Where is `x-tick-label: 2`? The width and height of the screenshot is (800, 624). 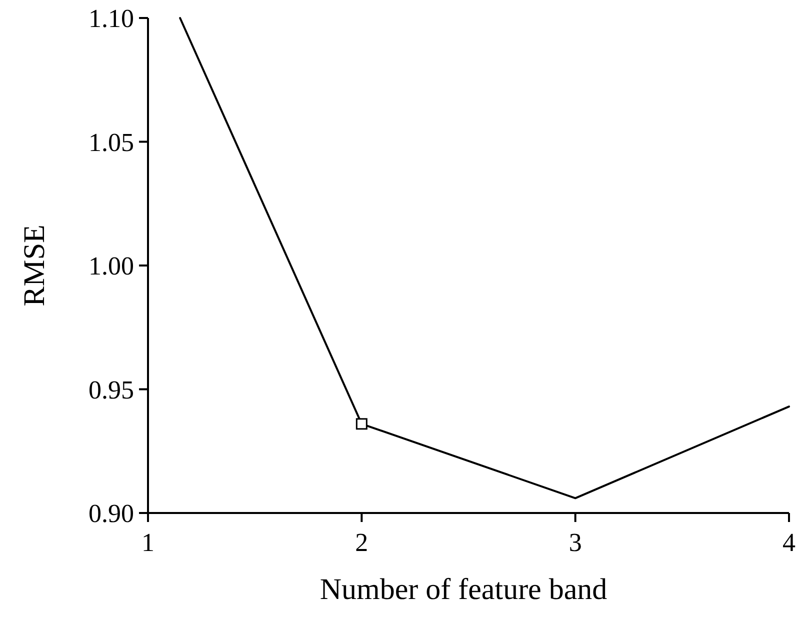 x-tick-label: 2 is located at coordinates (361, 542).